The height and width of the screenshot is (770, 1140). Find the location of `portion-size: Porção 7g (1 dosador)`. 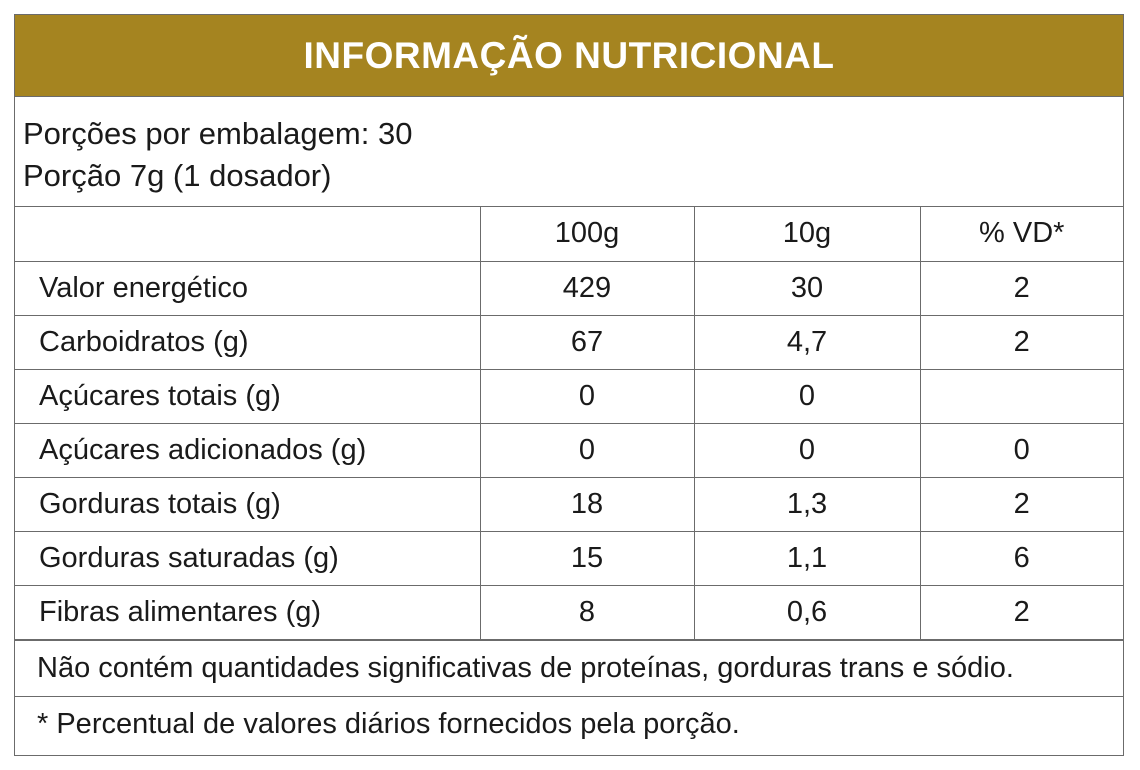

portion-size: Porção 7g (1 dosador) is located at coordinates (177, 175).